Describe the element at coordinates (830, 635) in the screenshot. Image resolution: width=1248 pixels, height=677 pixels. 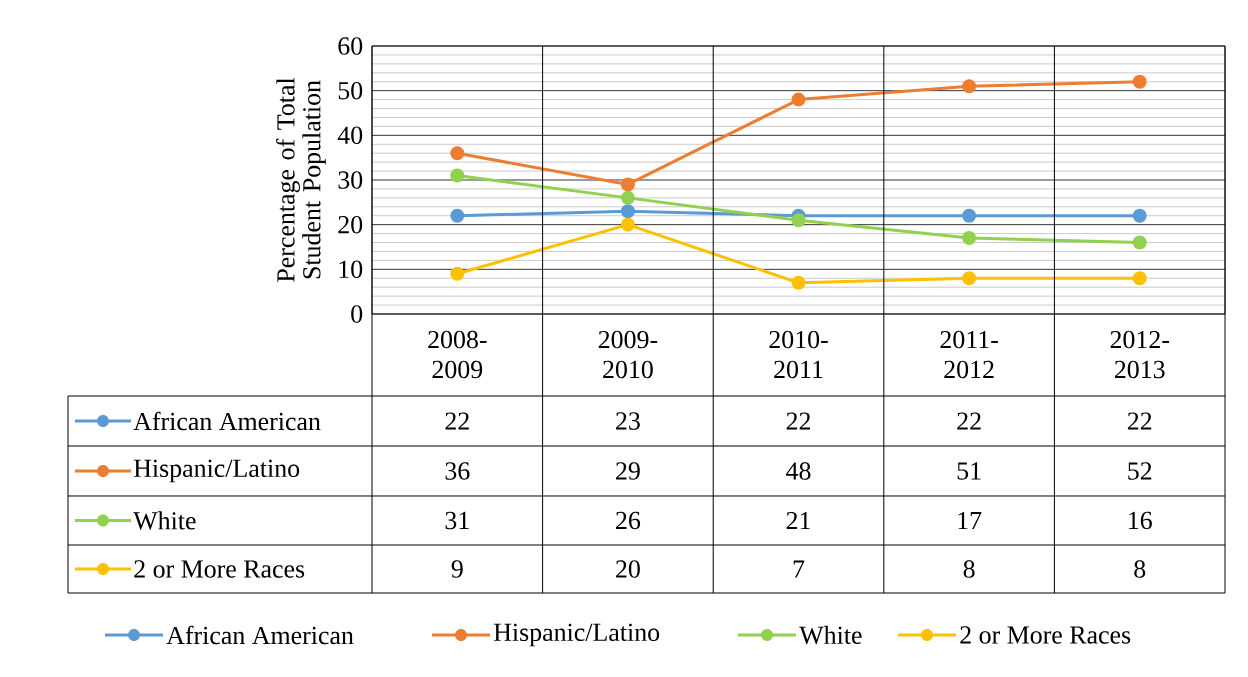
I see `text: White` at that location.